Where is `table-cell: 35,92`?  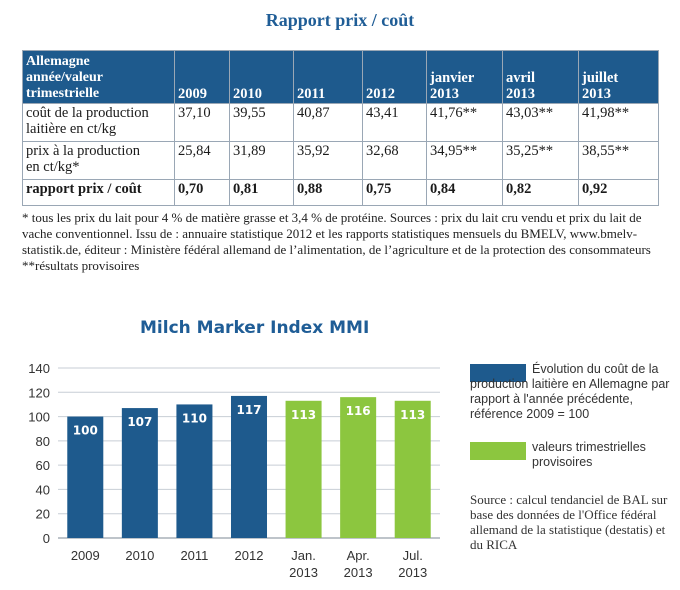 table-cell: 35,92 is located at coordinates (328, 160).